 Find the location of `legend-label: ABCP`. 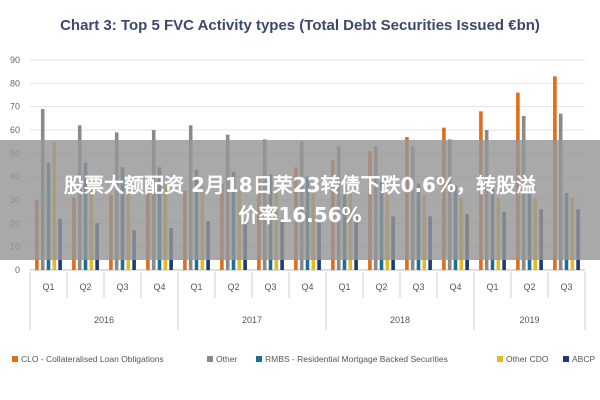

legend-label: ABCP is located at coordinates (583, 359).